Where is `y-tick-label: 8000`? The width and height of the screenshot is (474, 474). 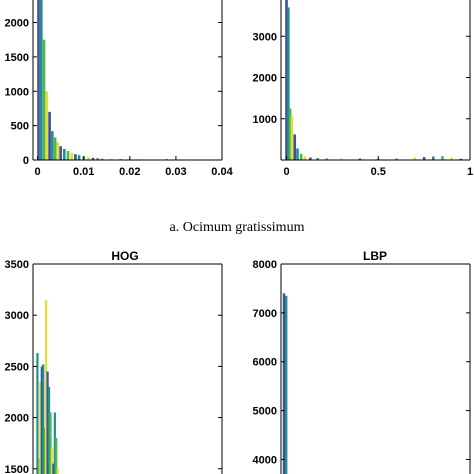 y-tick-label: 8000 is located at coordinates (265, 265).